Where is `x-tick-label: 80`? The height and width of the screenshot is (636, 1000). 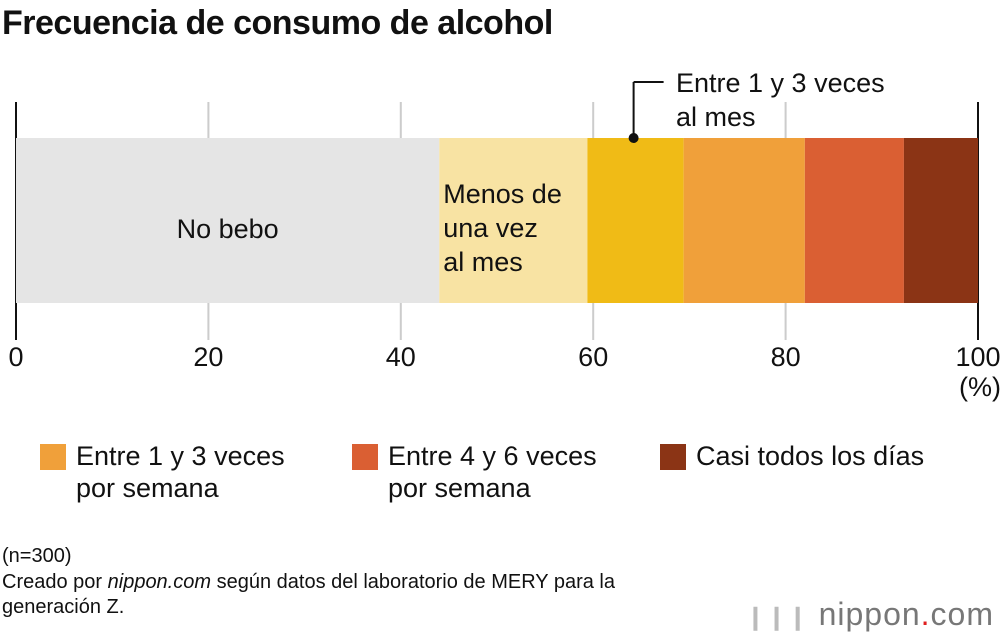
x-tick-label: 80 is located at coordinates (786, 357).